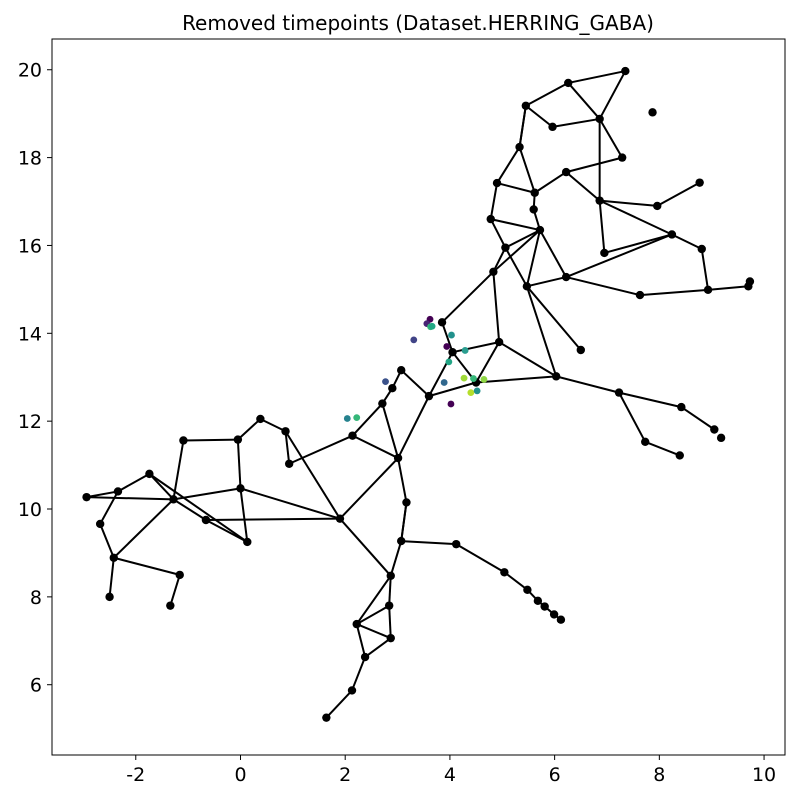 This screenshot has height=800, width=800. I want to click on x-tick-label: 2, so click(345, 775).